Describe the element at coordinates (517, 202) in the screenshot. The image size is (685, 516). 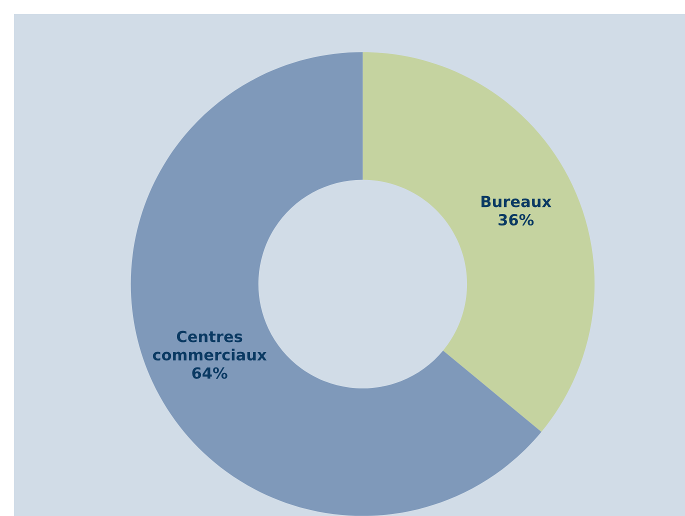
I see `slice-label: Bureaux` at that location.